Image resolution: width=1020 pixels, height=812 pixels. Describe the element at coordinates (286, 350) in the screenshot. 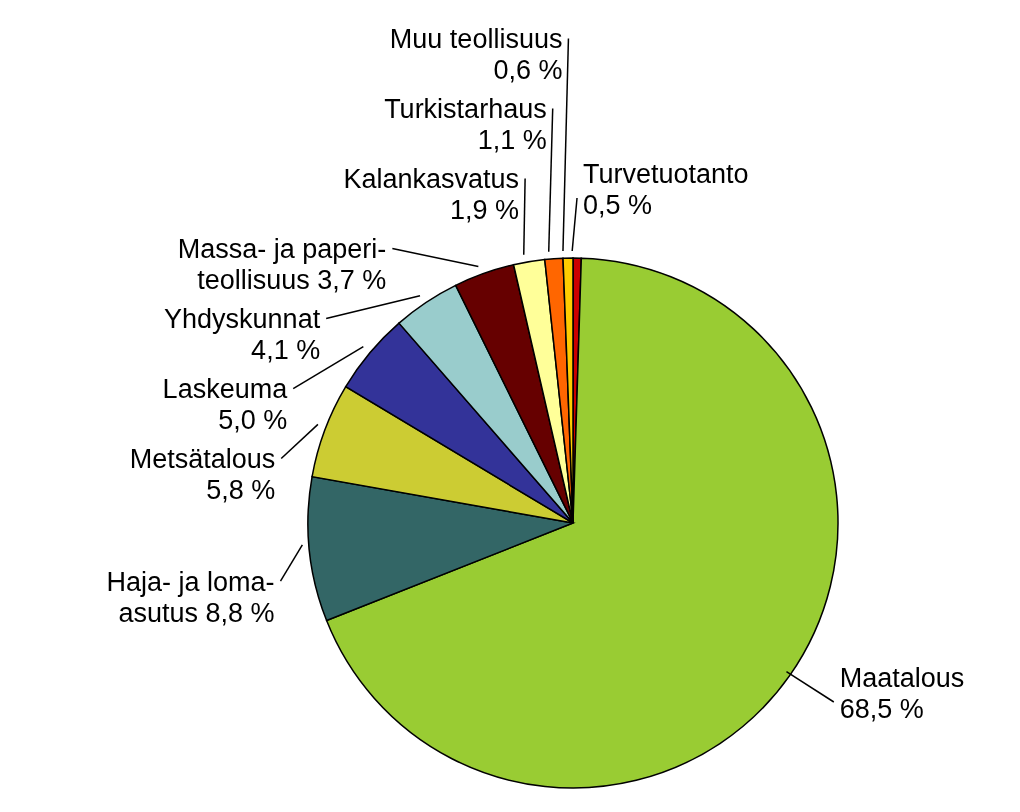

I see `data-label: 4,1 %` at that location.